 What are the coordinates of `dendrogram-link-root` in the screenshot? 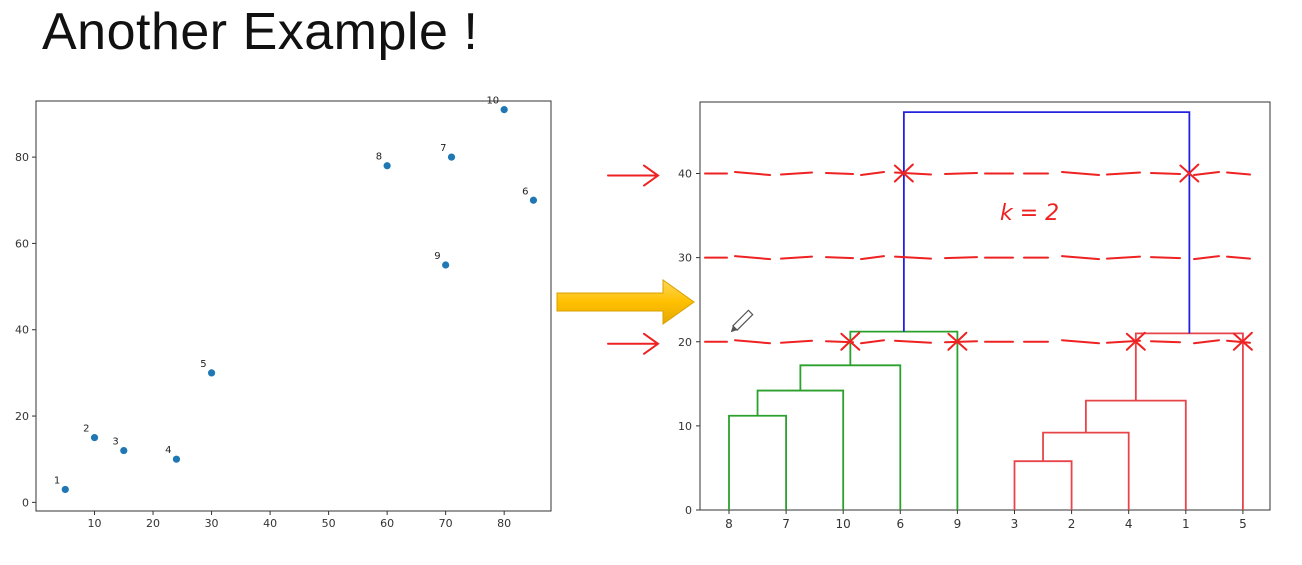 It's located at (1046, 222).